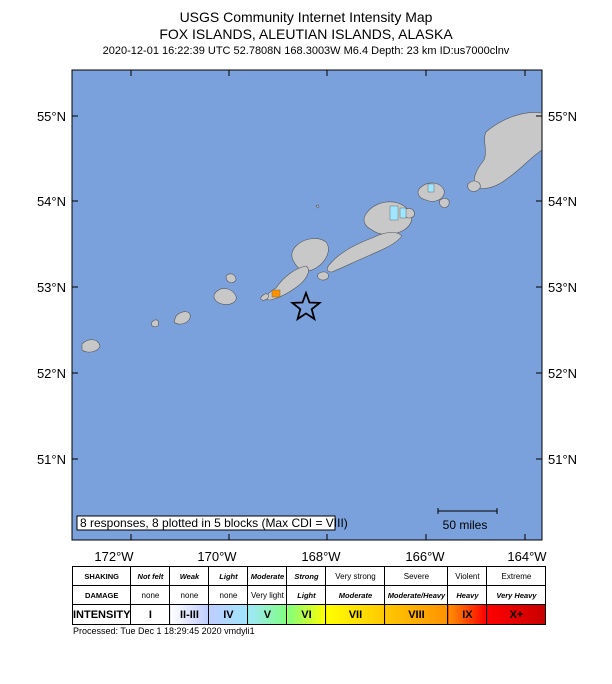 Image resolution: width=612 pixels, height=684 pixels. What do you see at coordinates (267, 576) in the screenshot?
I see `shaking-cell: Moderate` at bounding box center [267, 576].